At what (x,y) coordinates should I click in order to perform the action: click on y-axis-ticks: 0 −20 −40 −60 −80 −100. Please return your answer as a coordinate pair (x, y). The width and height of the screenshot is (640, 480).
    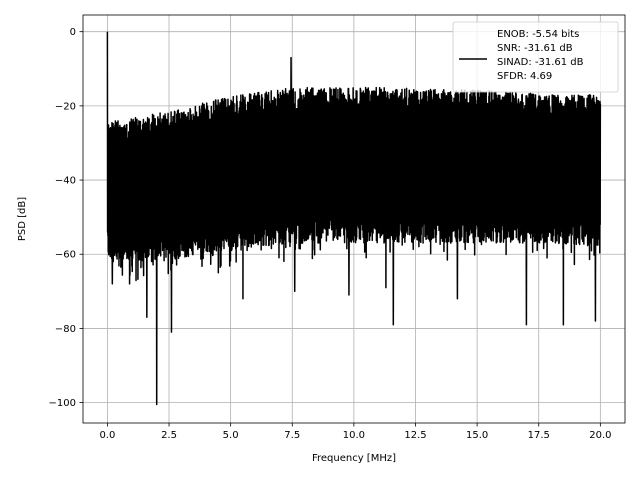
    Looking at the image, I should click on (66, 218).